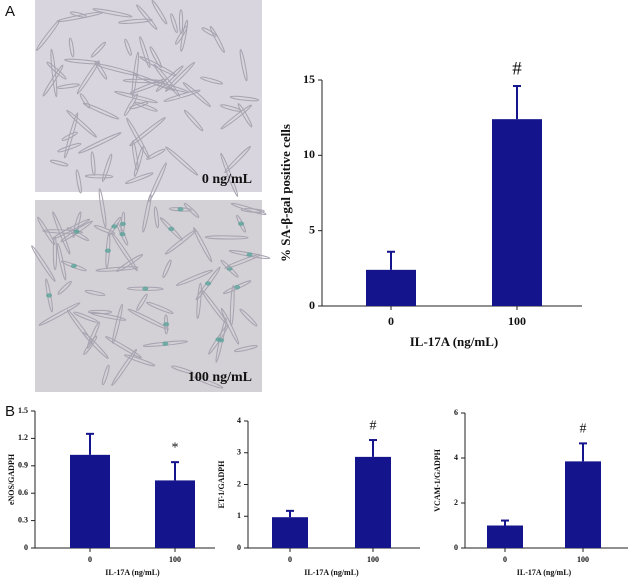  I want to click on annotation: *, so click(175, 447).